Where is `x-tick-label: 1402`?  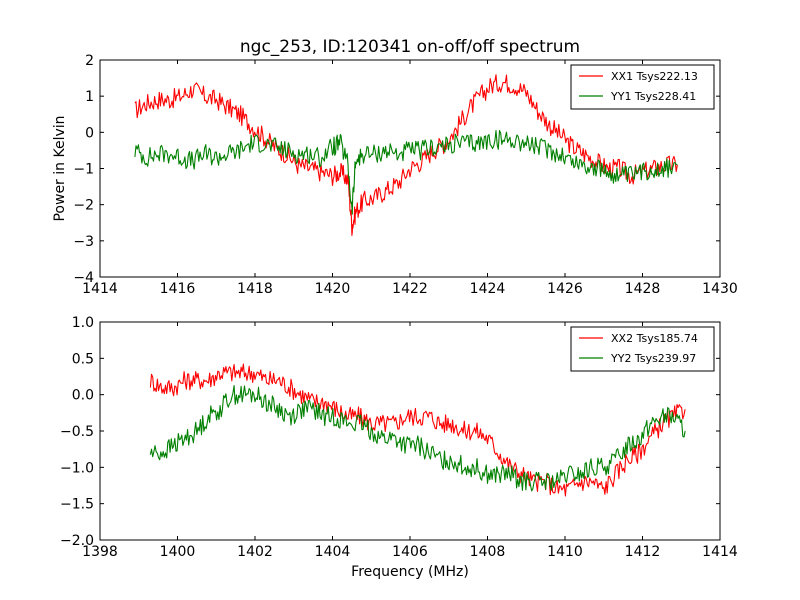 x-tick-label: 1402 is located at coordinates (255, 552).